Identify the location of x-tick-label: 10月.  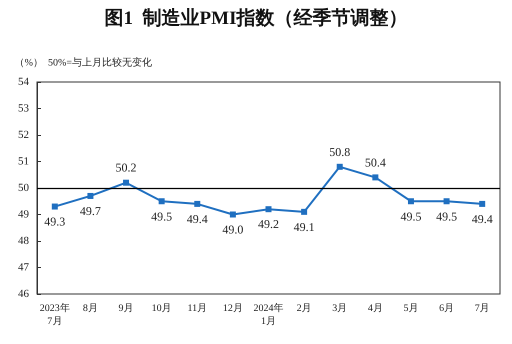
(162, 308).